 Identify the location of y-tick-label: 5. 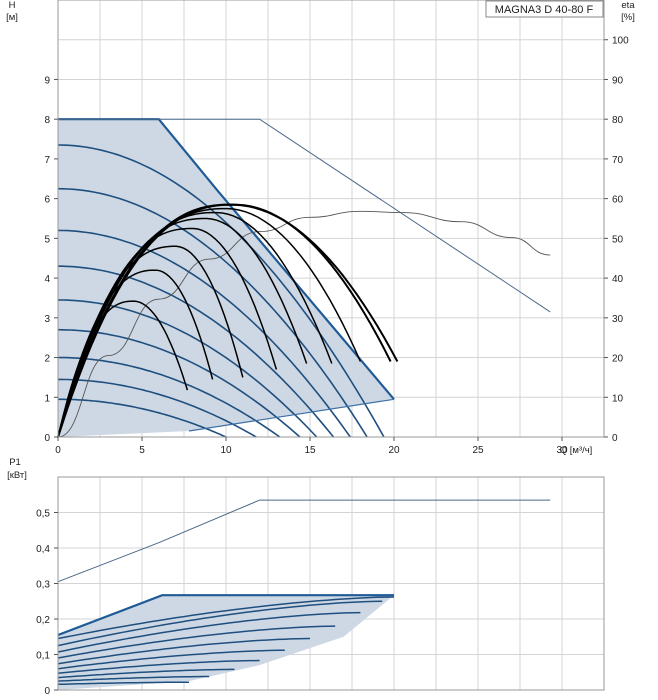
(47, 239).